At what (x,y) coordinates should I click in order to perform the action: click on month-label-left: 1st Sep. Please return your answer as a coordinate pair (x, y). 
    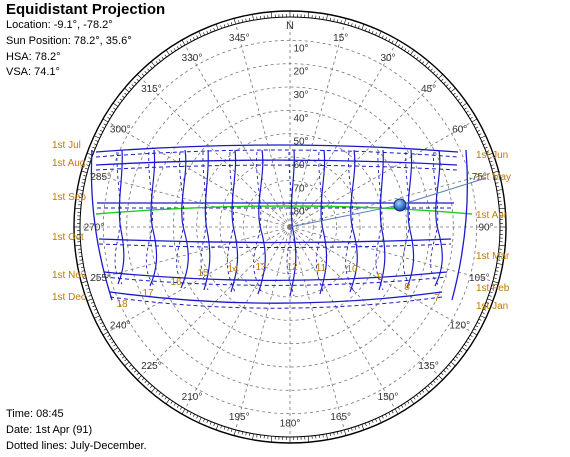
    Looking at the image, I should click on (69, 197).